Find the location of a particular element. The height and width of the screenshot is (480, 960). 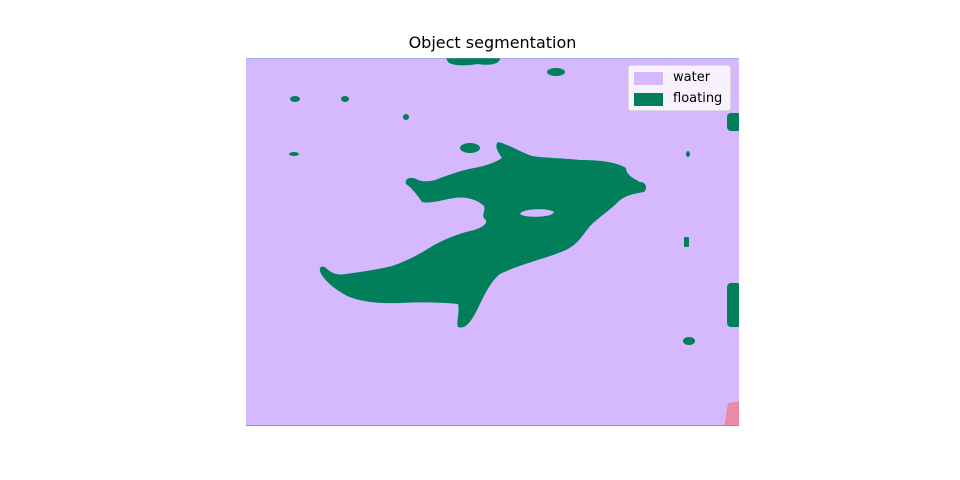

figure-title: Object segmentation is located at coordinates (492, 42).